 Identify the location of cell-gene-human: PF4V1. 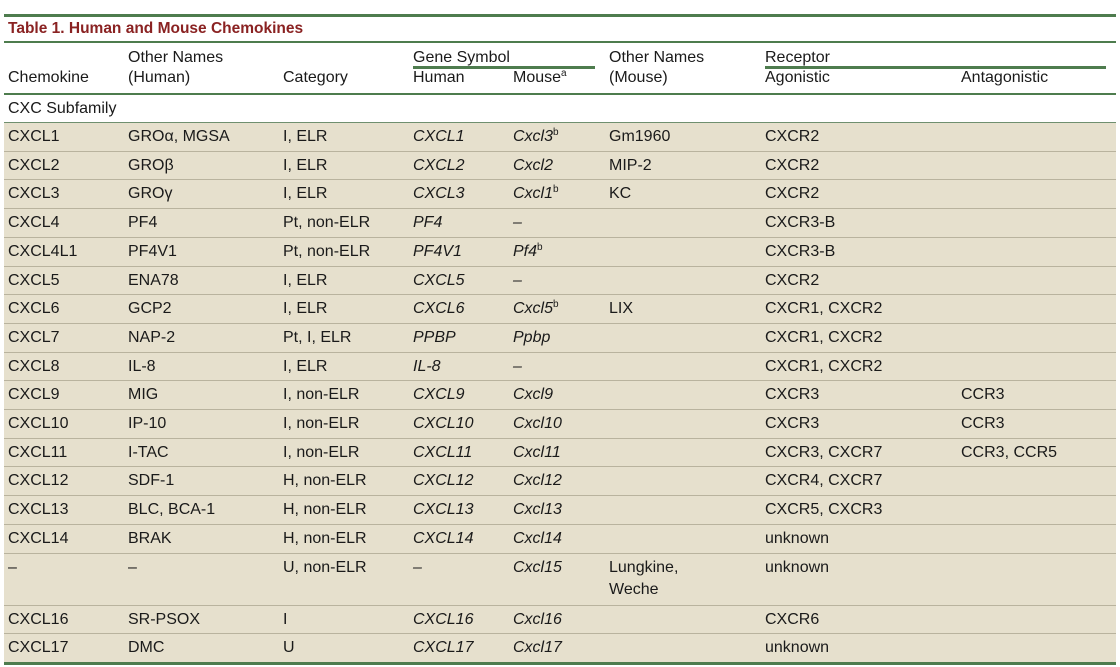
(459, 252).